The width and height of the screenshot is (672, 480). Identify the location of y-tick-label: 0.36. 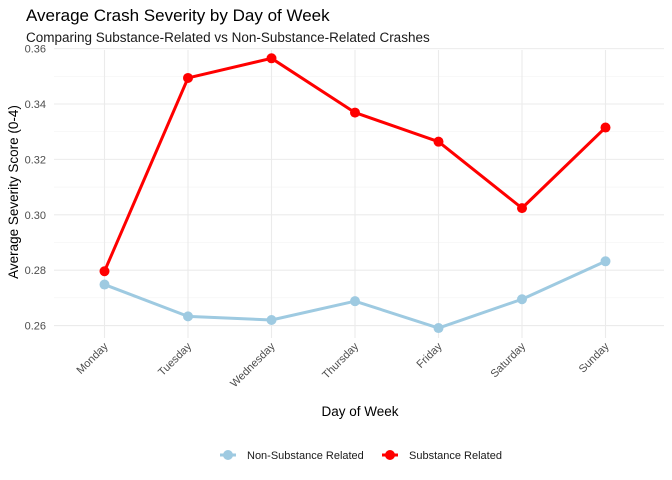
(35, 50).